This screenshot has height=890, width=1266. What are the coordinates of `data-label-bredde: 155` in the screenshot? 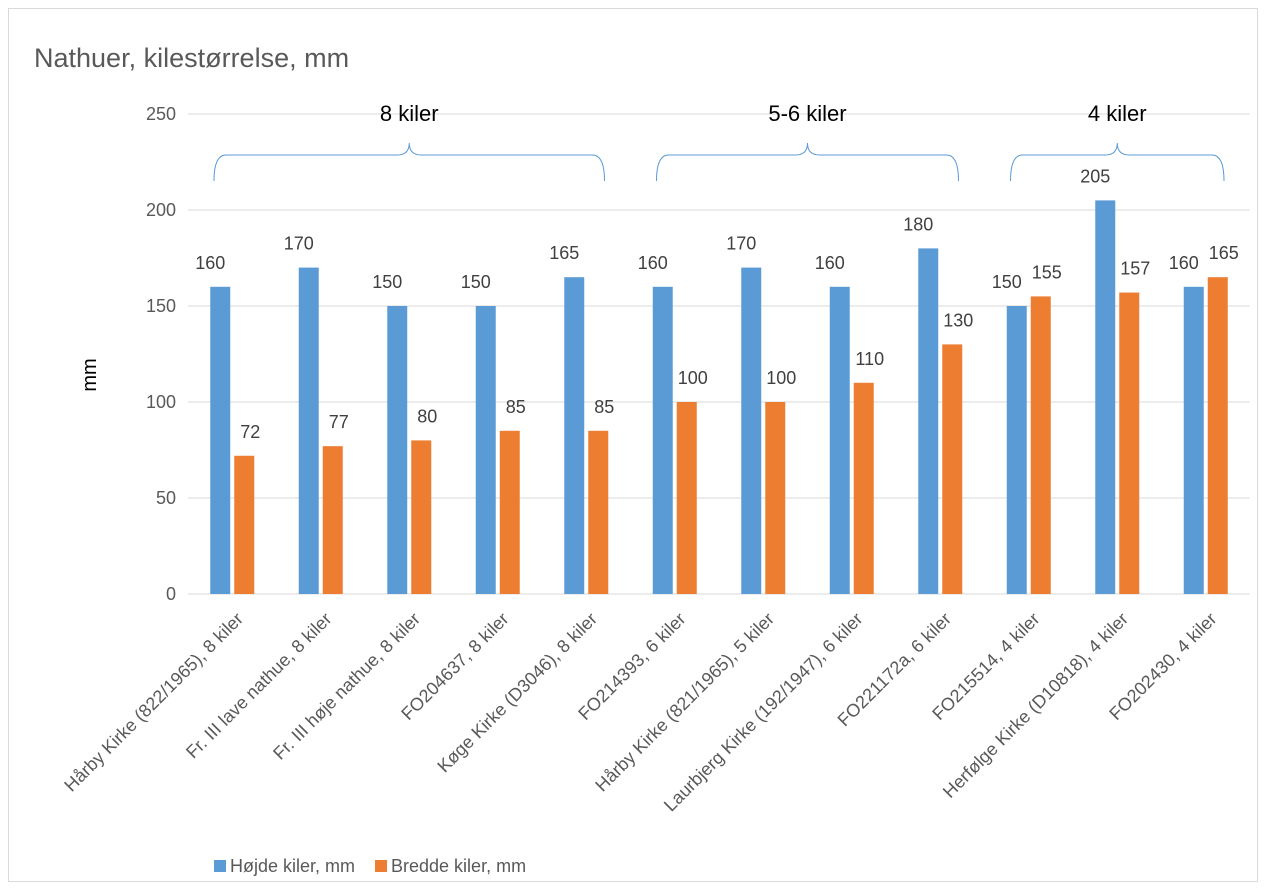 It's located at (1047, 272).